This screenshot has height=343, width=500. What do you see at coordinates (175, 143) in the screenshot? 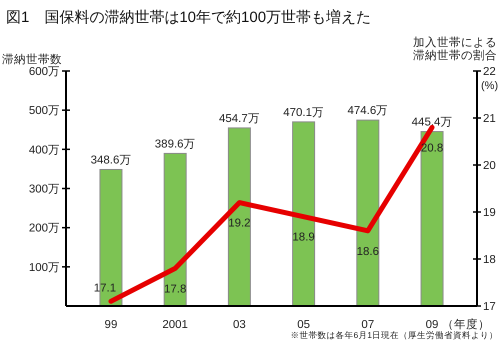
I see `data-label: 389.6万` at bounding box center [175, 143].